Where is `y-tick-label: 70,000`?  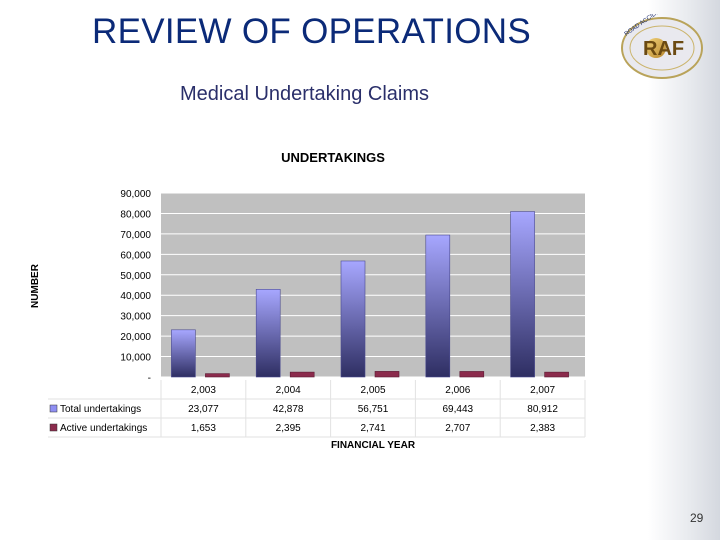
y-tick-label: 70,000 is located at coordinates (135, 235).